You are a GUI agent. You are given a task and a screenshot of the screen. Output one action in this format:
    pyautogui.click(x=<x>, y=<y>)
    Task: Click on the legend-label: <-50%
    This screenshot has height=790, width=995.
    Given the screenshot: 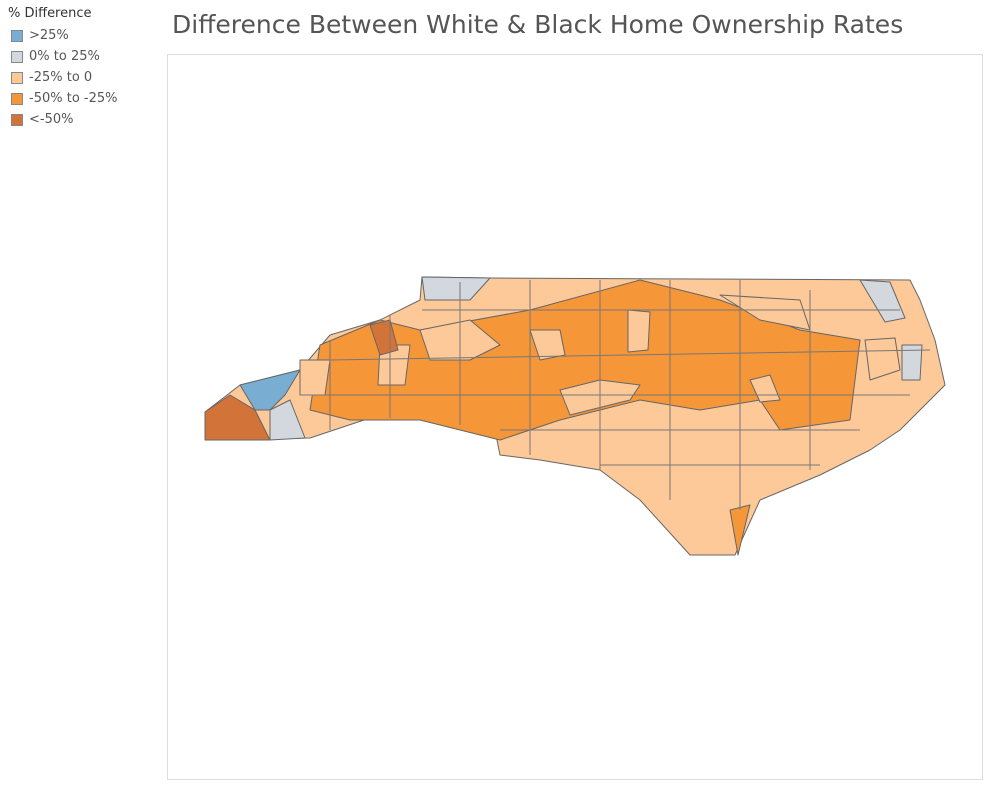 What is the action you would take?
    pyautogui.click(x=51, y=119)
    